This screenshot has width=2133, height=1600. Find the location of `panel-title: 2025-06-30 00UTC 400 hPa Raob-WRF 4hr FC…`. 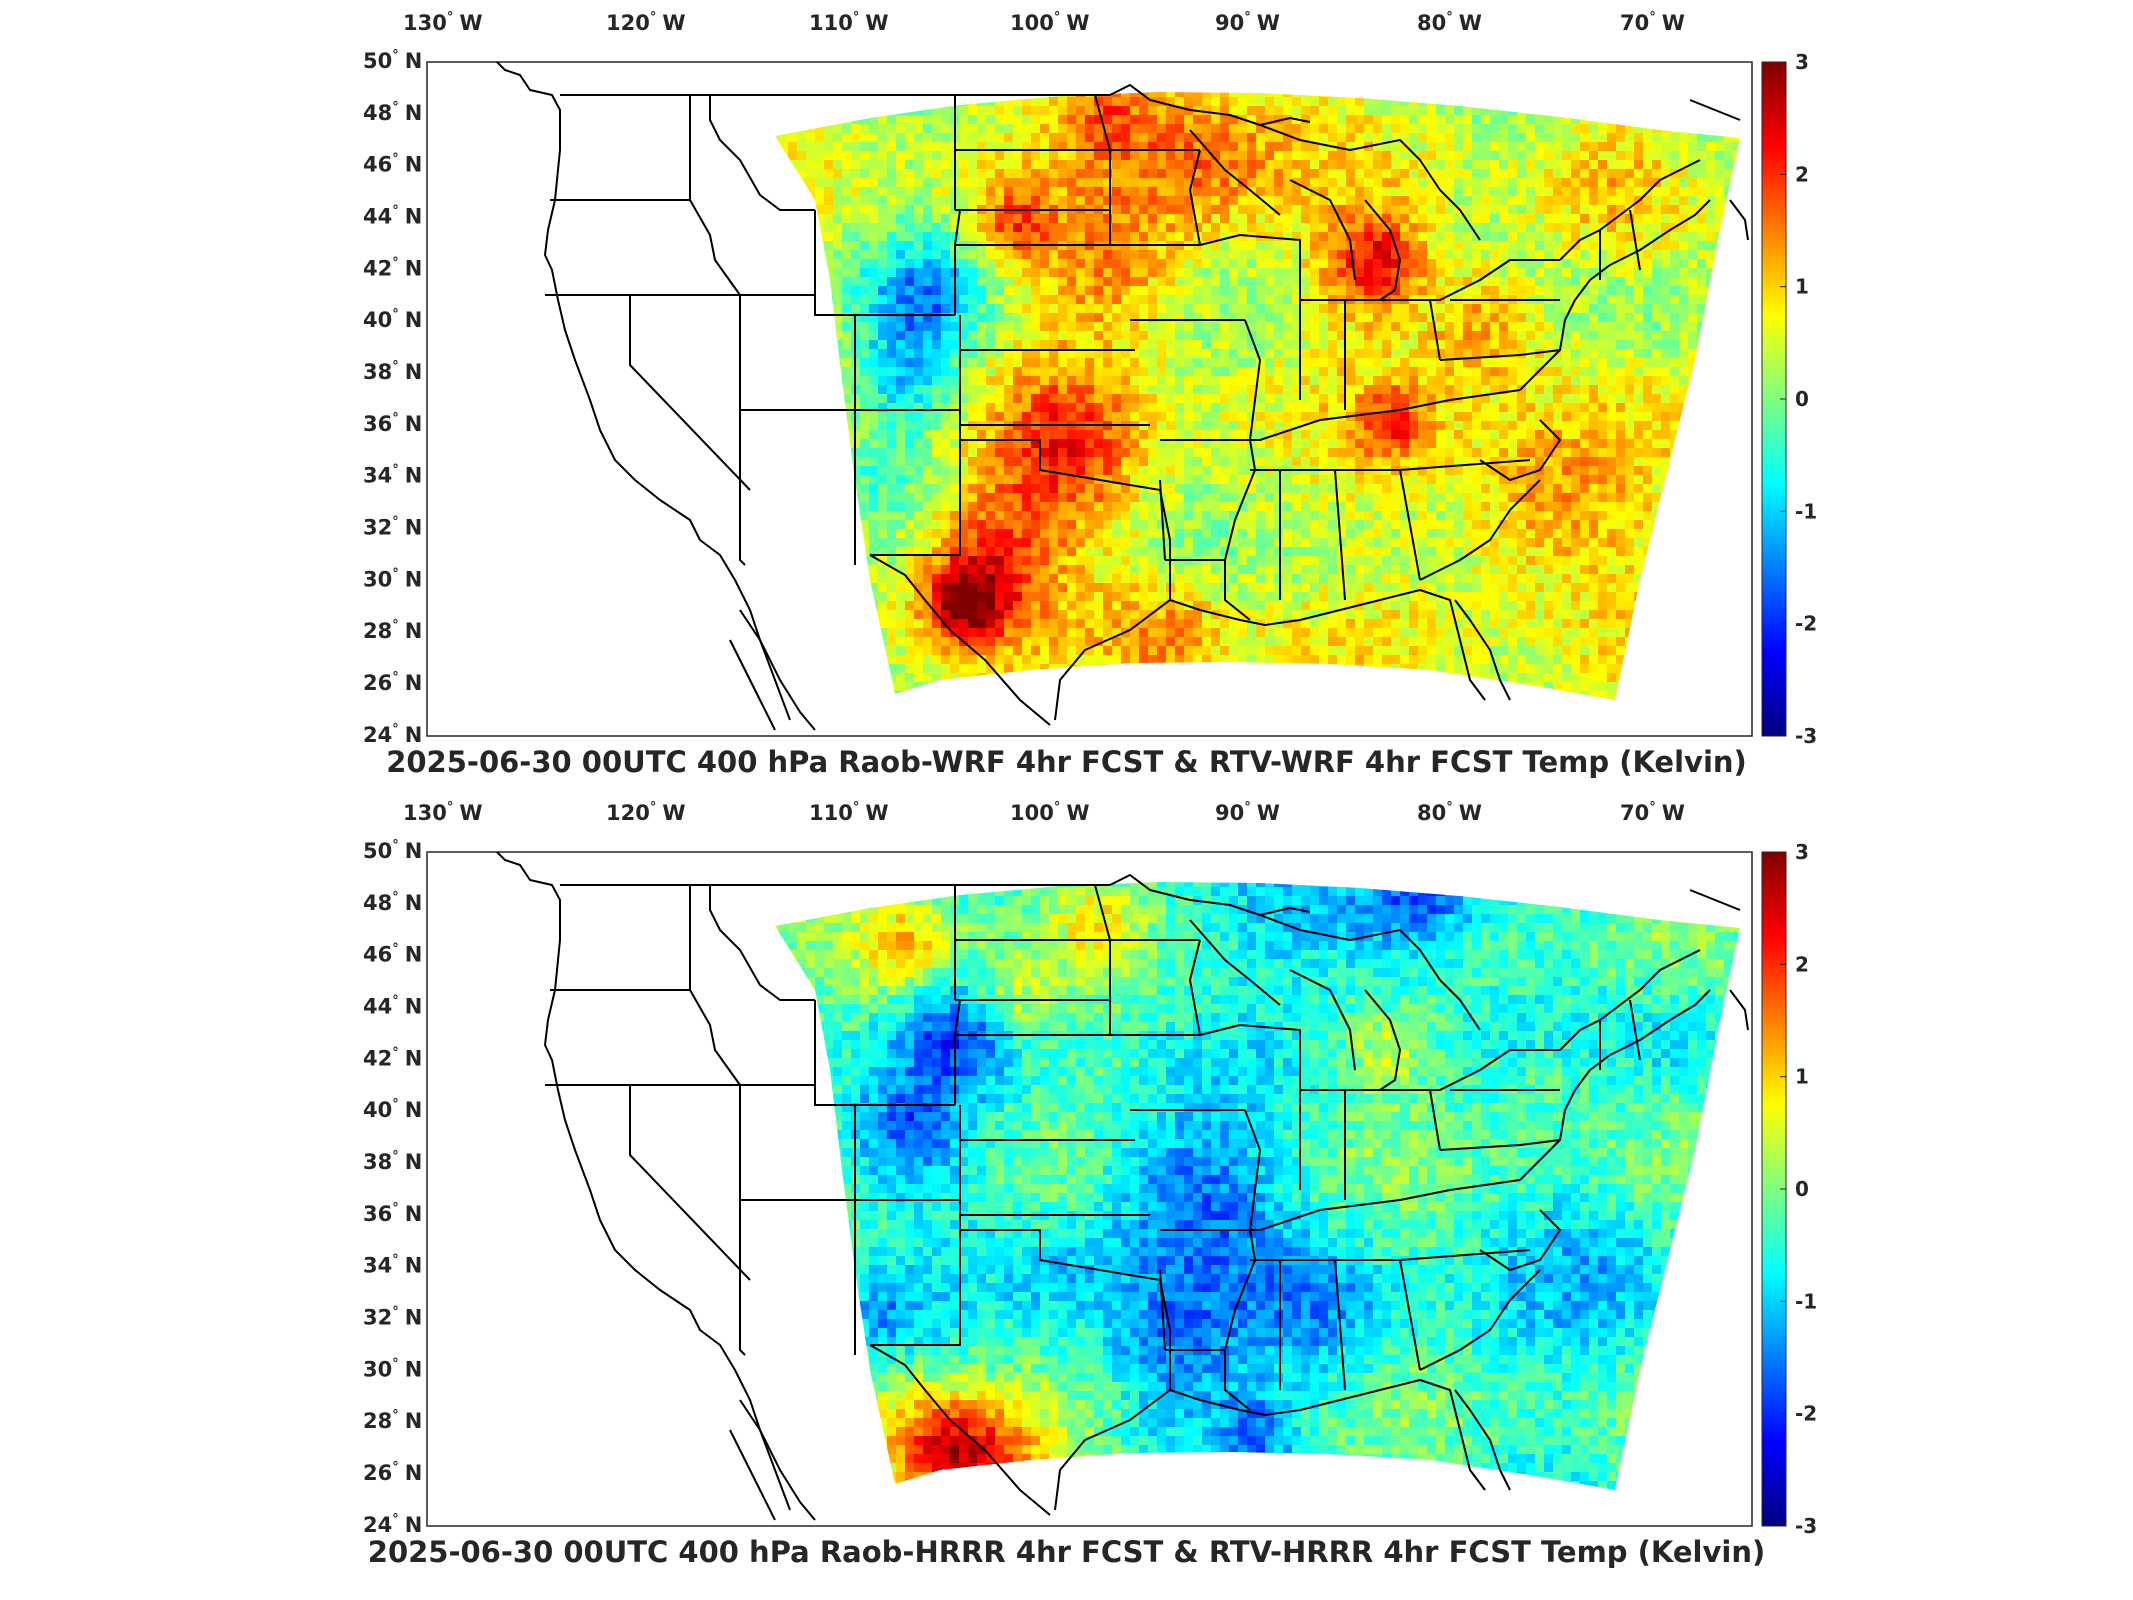

panel-title: 2025-06-30 00UTC 400 hPa Raob-WRF 4hr FC… is located at coordinates (1066, 762).